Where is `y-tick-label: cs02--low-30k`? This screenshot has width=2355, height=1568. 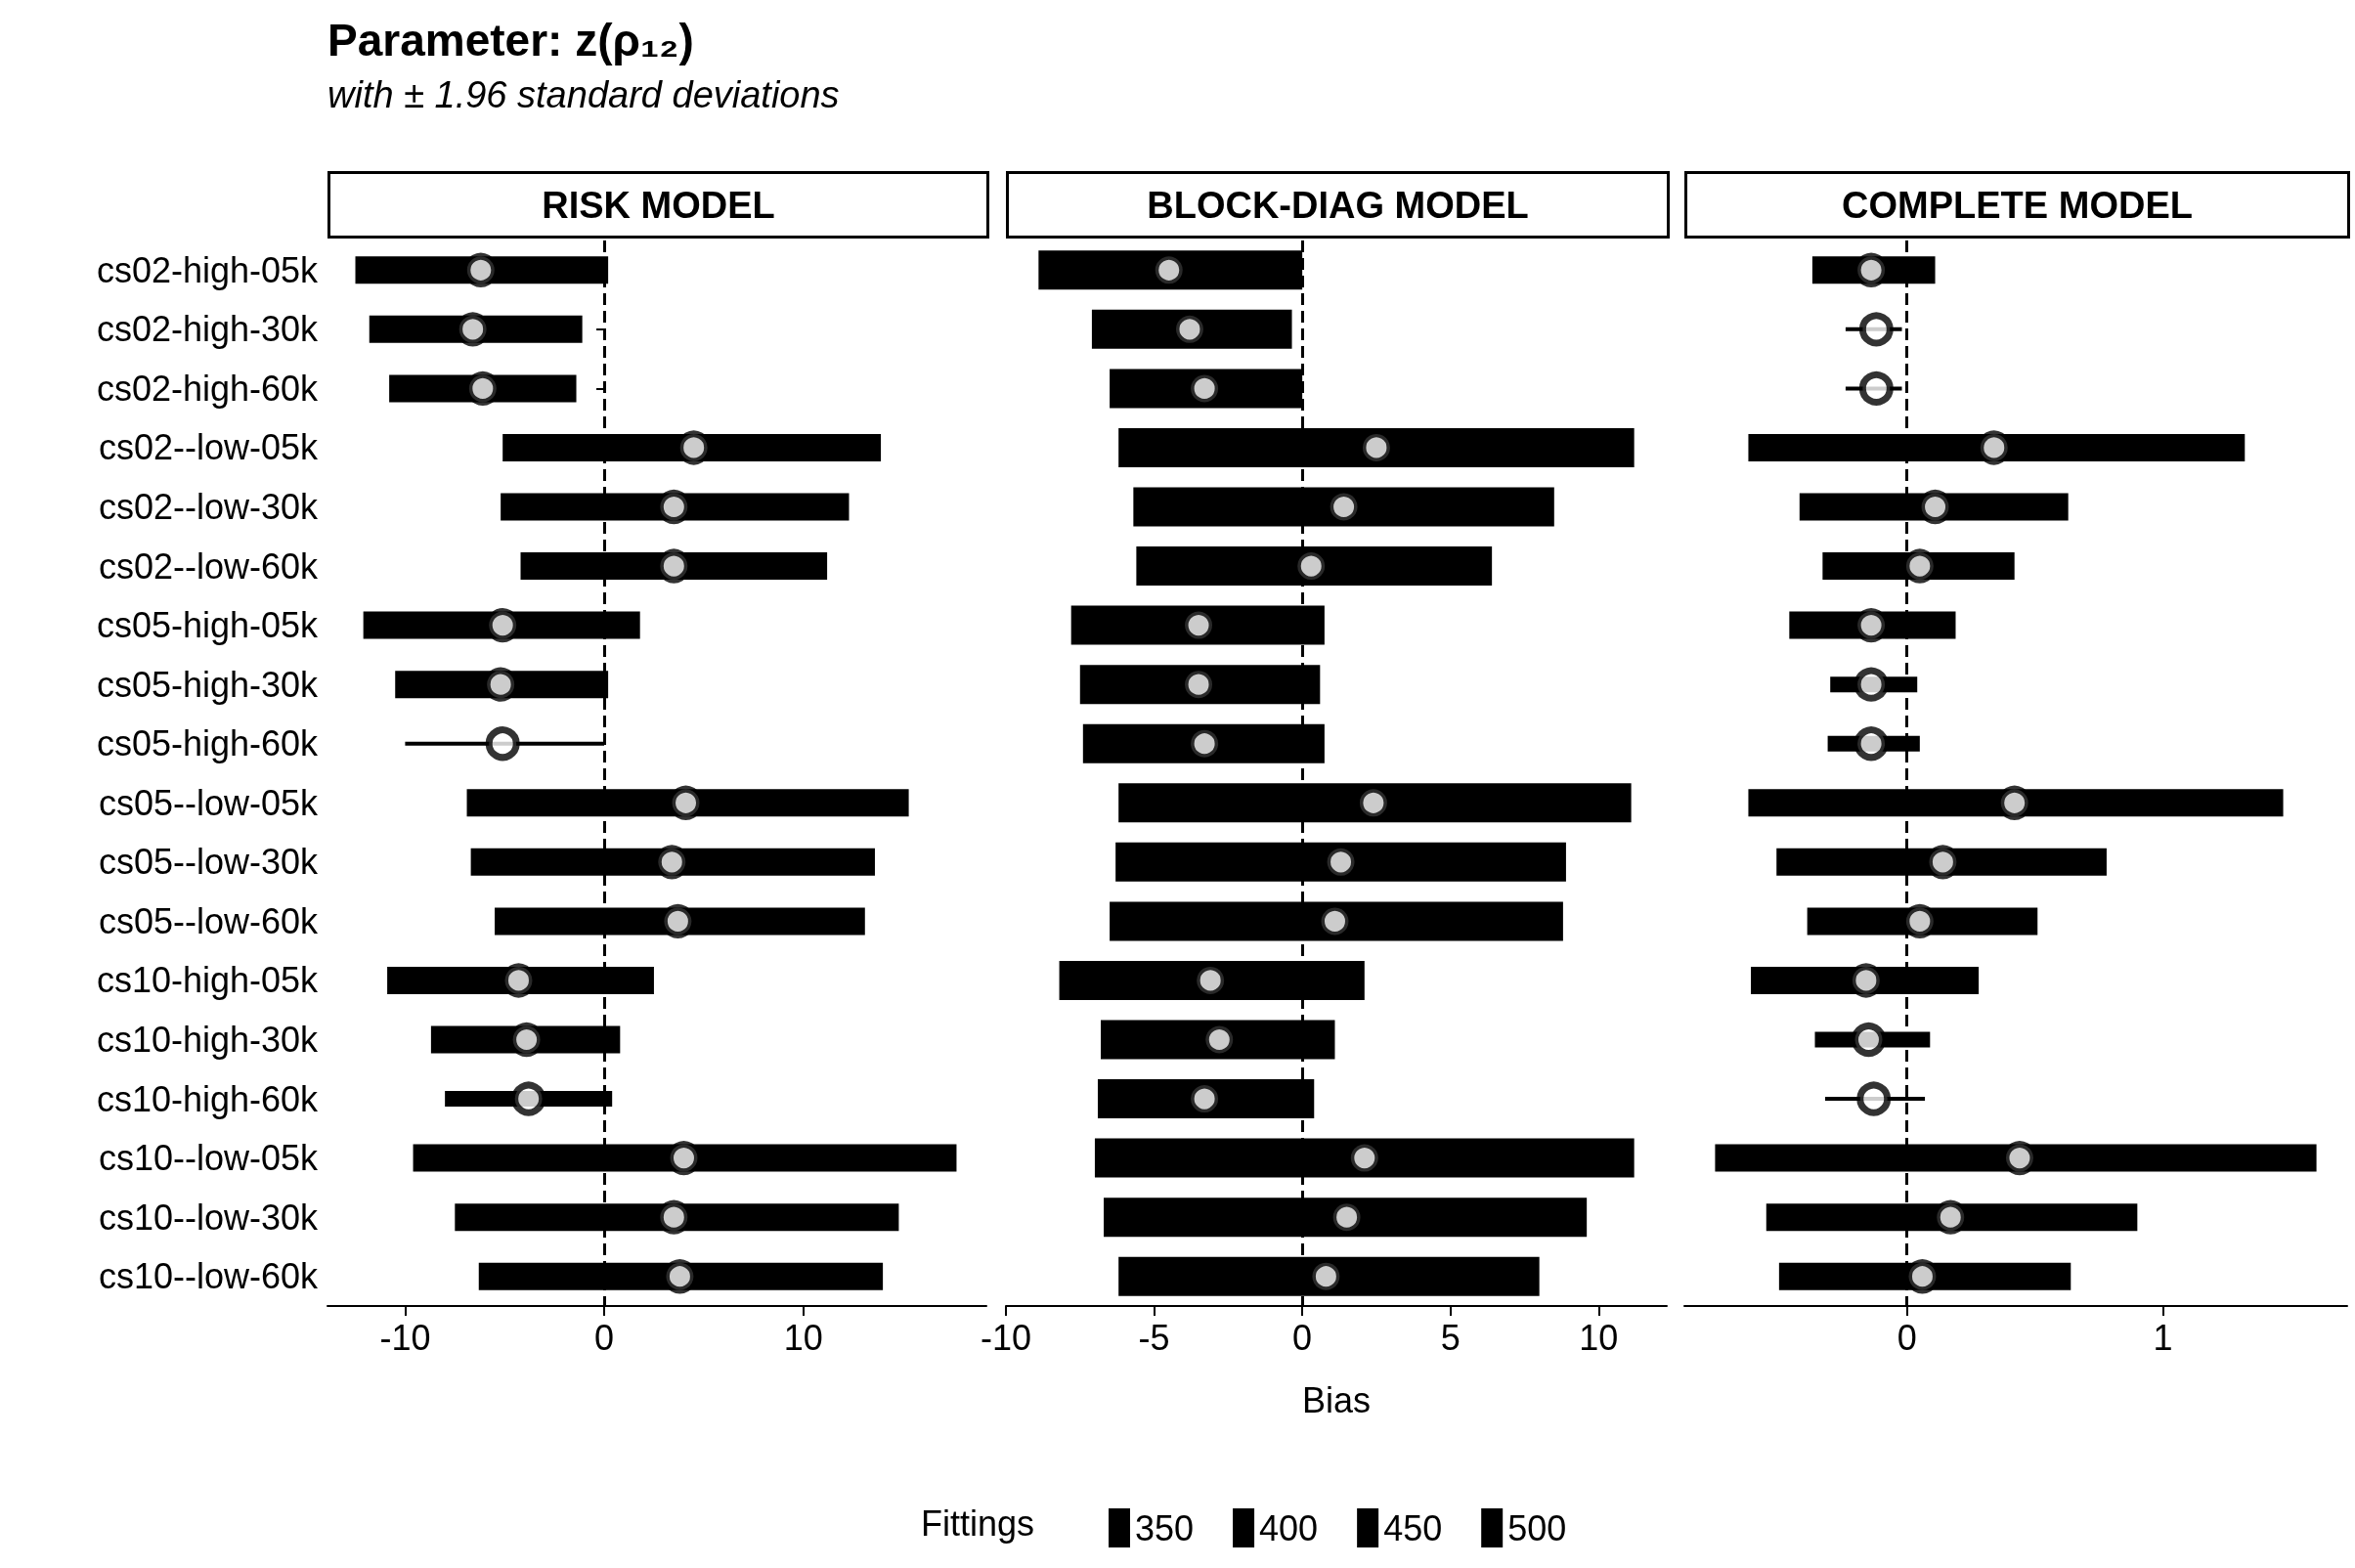
y-tick-label: cs02--low-30k is located at coordinates (208, 507).